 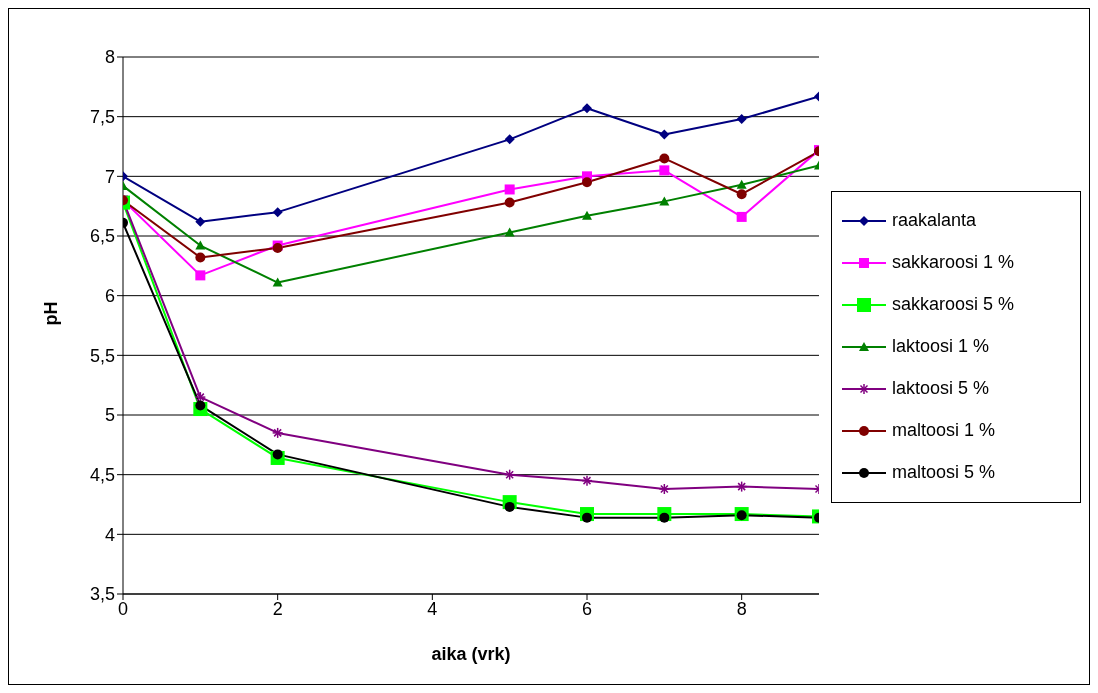 What do you see at coordinates (51, 313) in the screenshot?
I see `y-axis-title: pH` at bounding box center [51, 313].